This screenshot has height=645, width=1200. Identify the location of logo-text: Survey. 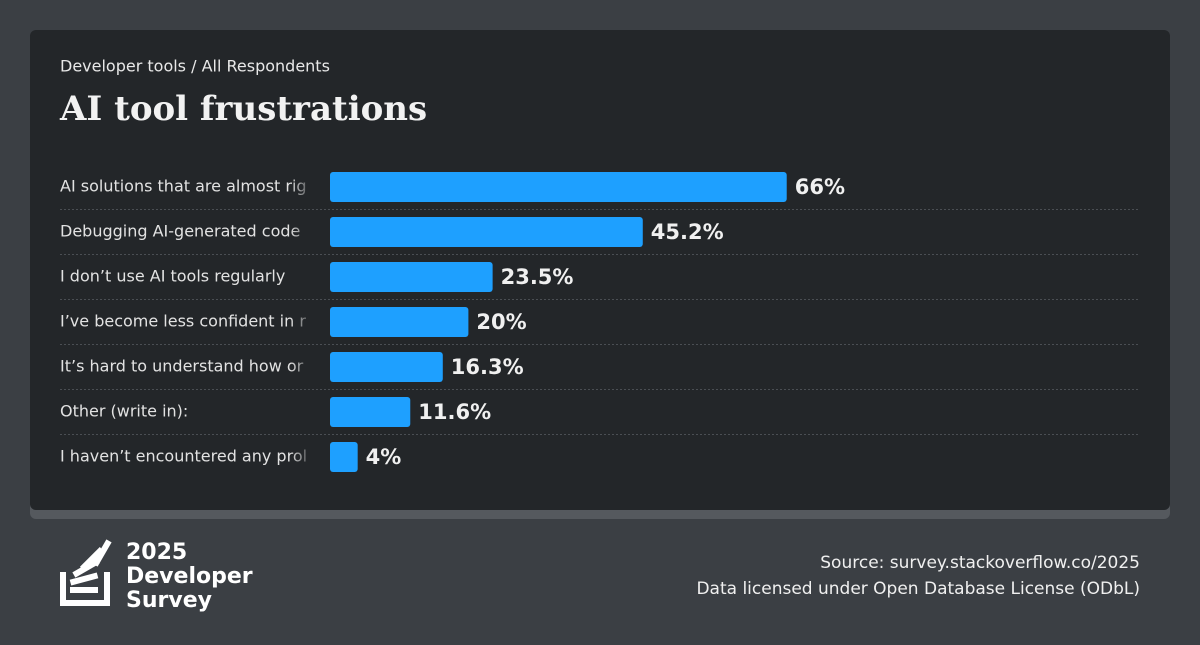
(169, 600).